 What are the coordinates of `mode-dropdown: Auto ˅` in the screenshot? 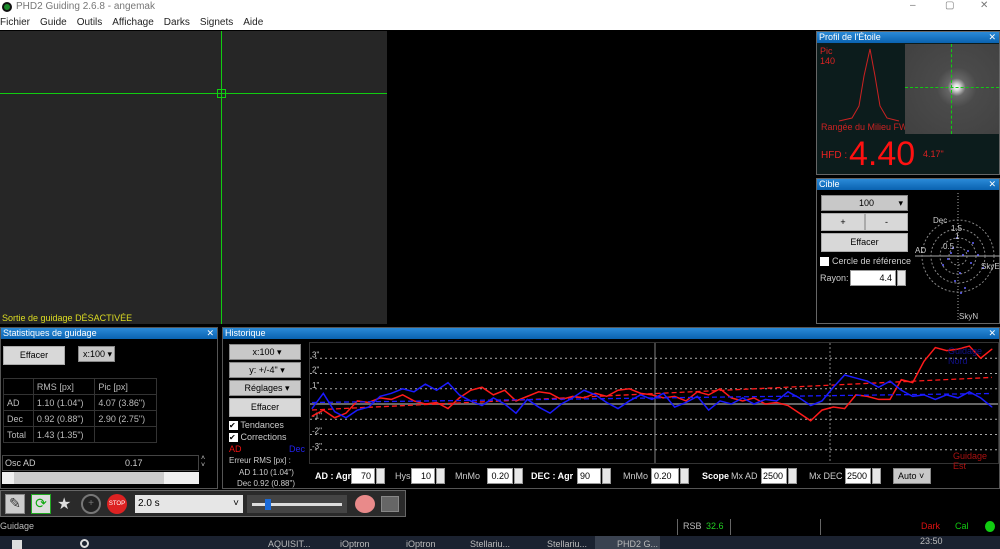 It's located at (912, 476).